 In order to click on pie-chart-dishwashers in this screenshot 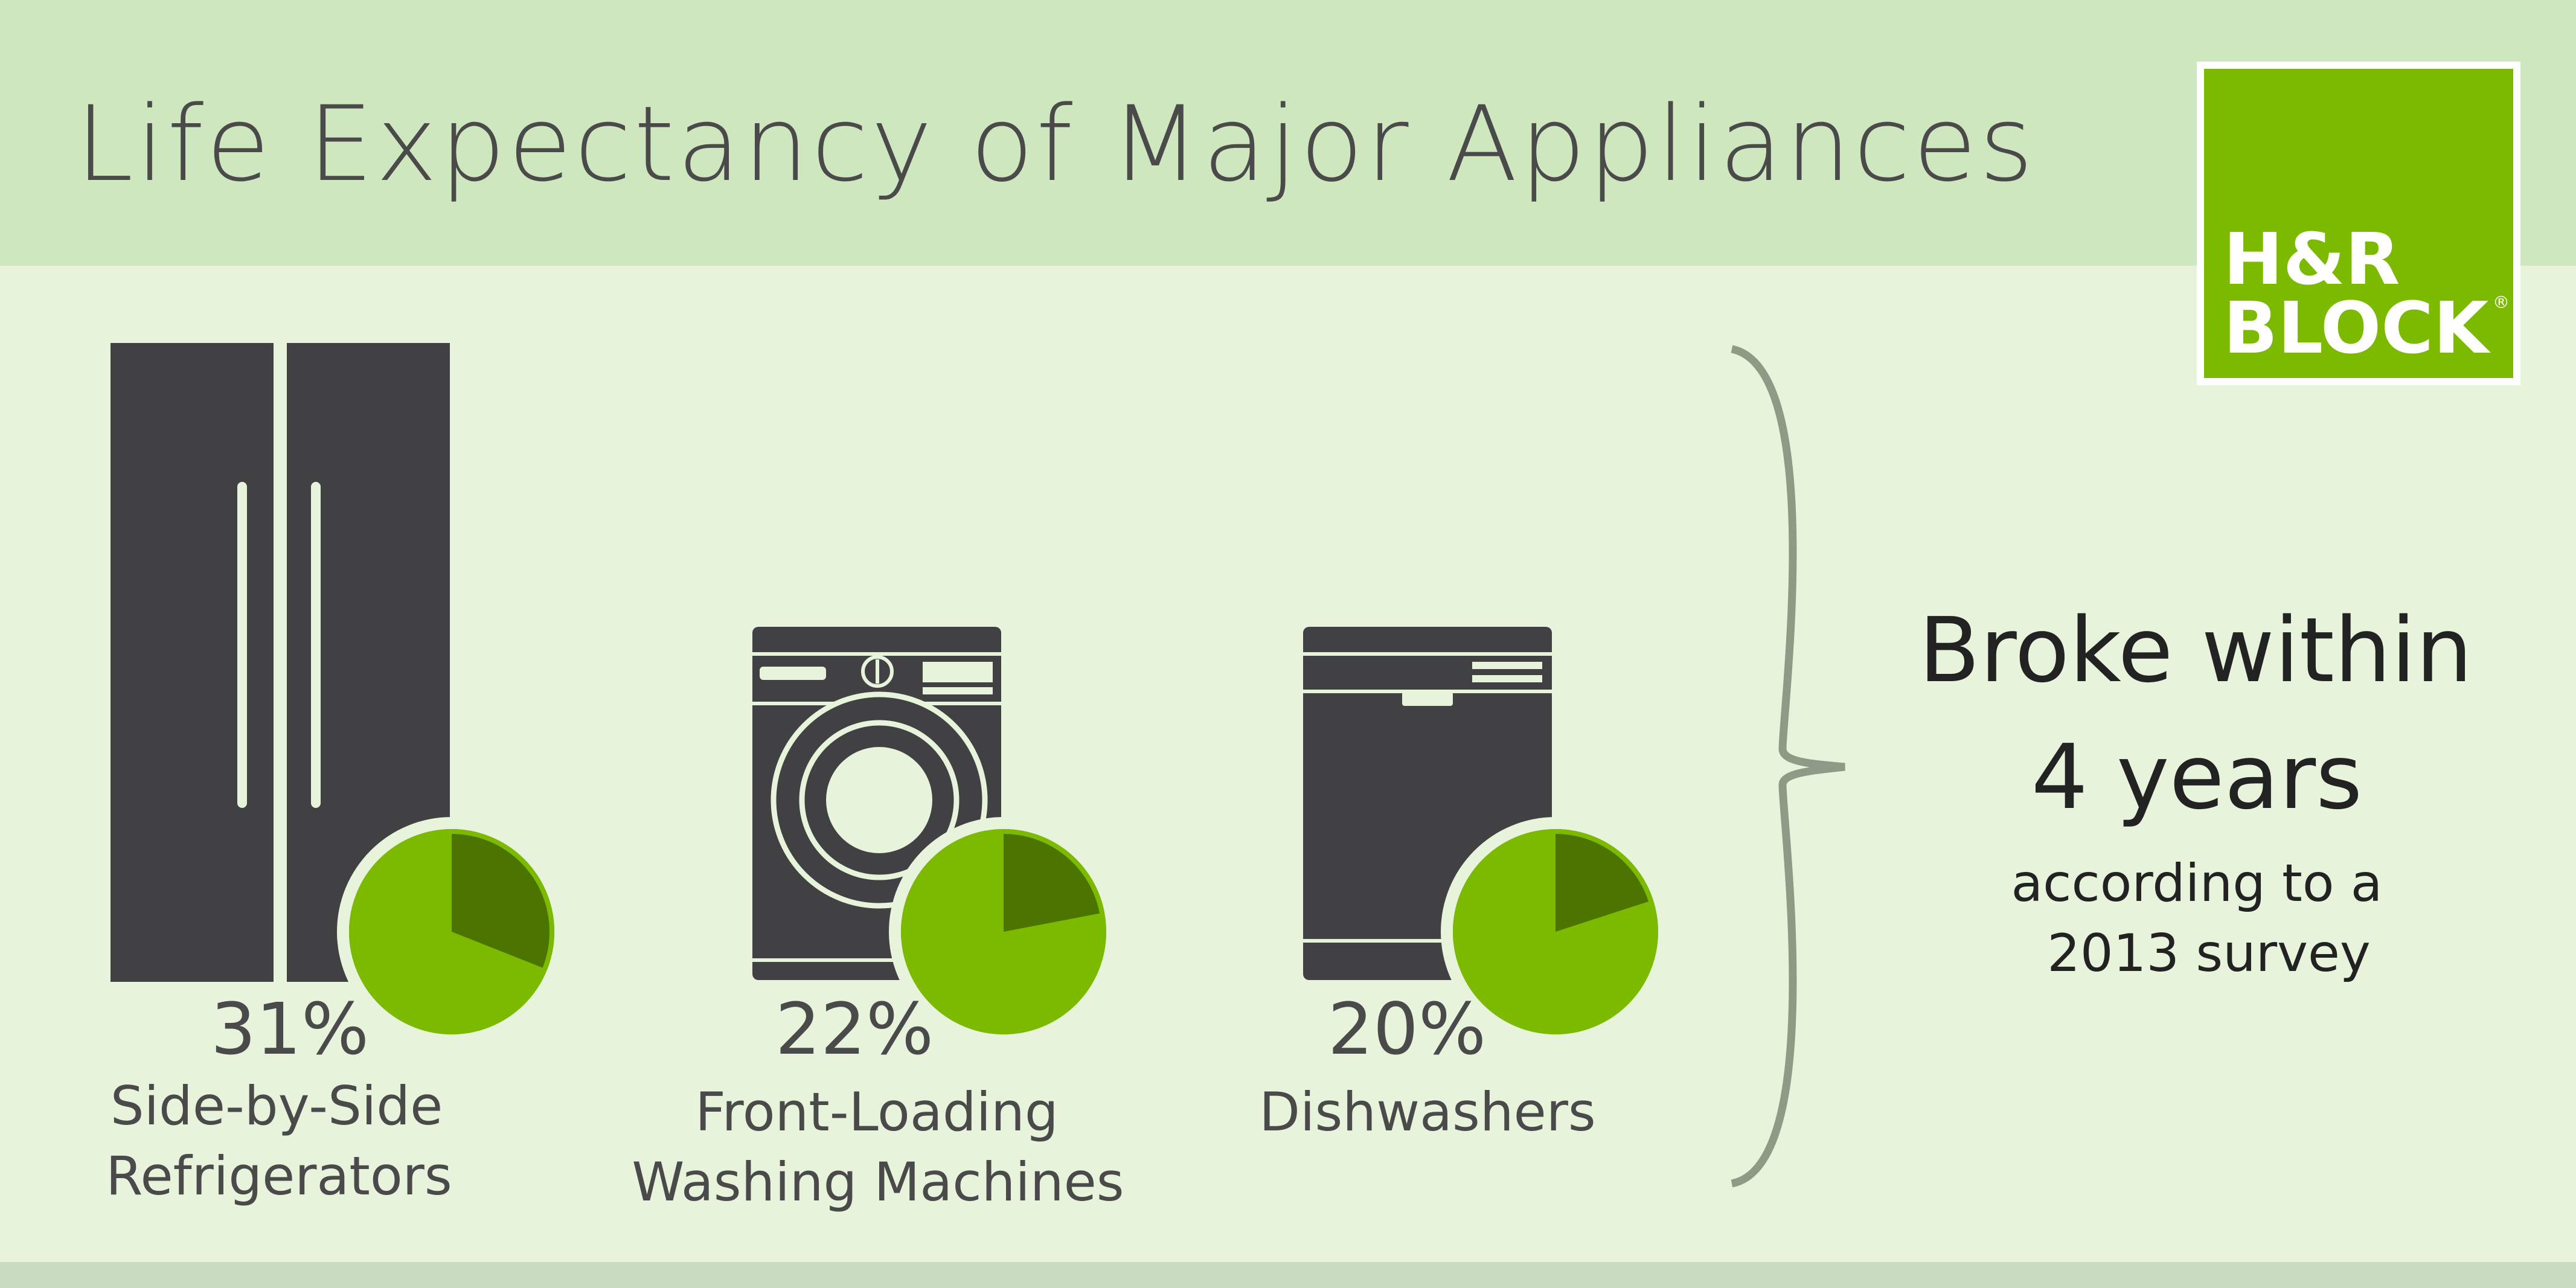, I will do `click(1555, 931)`.